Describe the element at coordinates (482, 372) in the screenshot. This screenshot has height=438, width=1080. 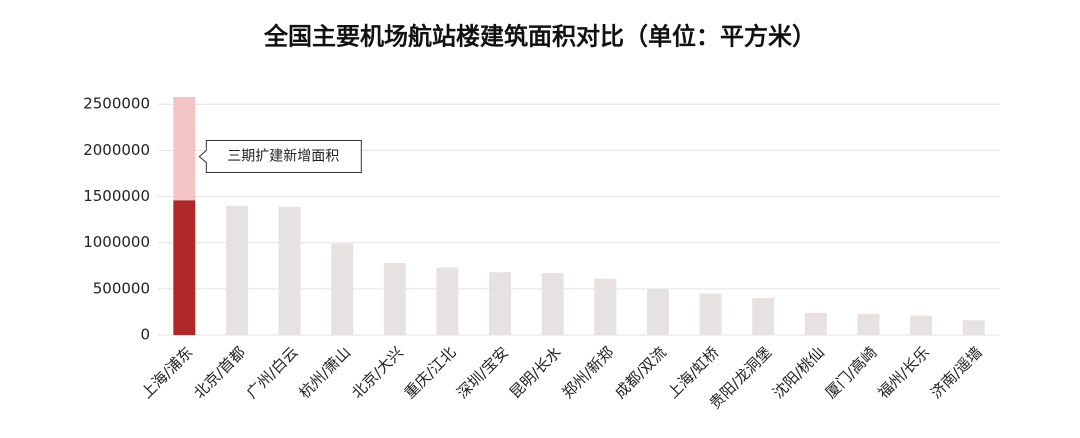
I see `x-tick-label: 深圳/宝安` at that location.